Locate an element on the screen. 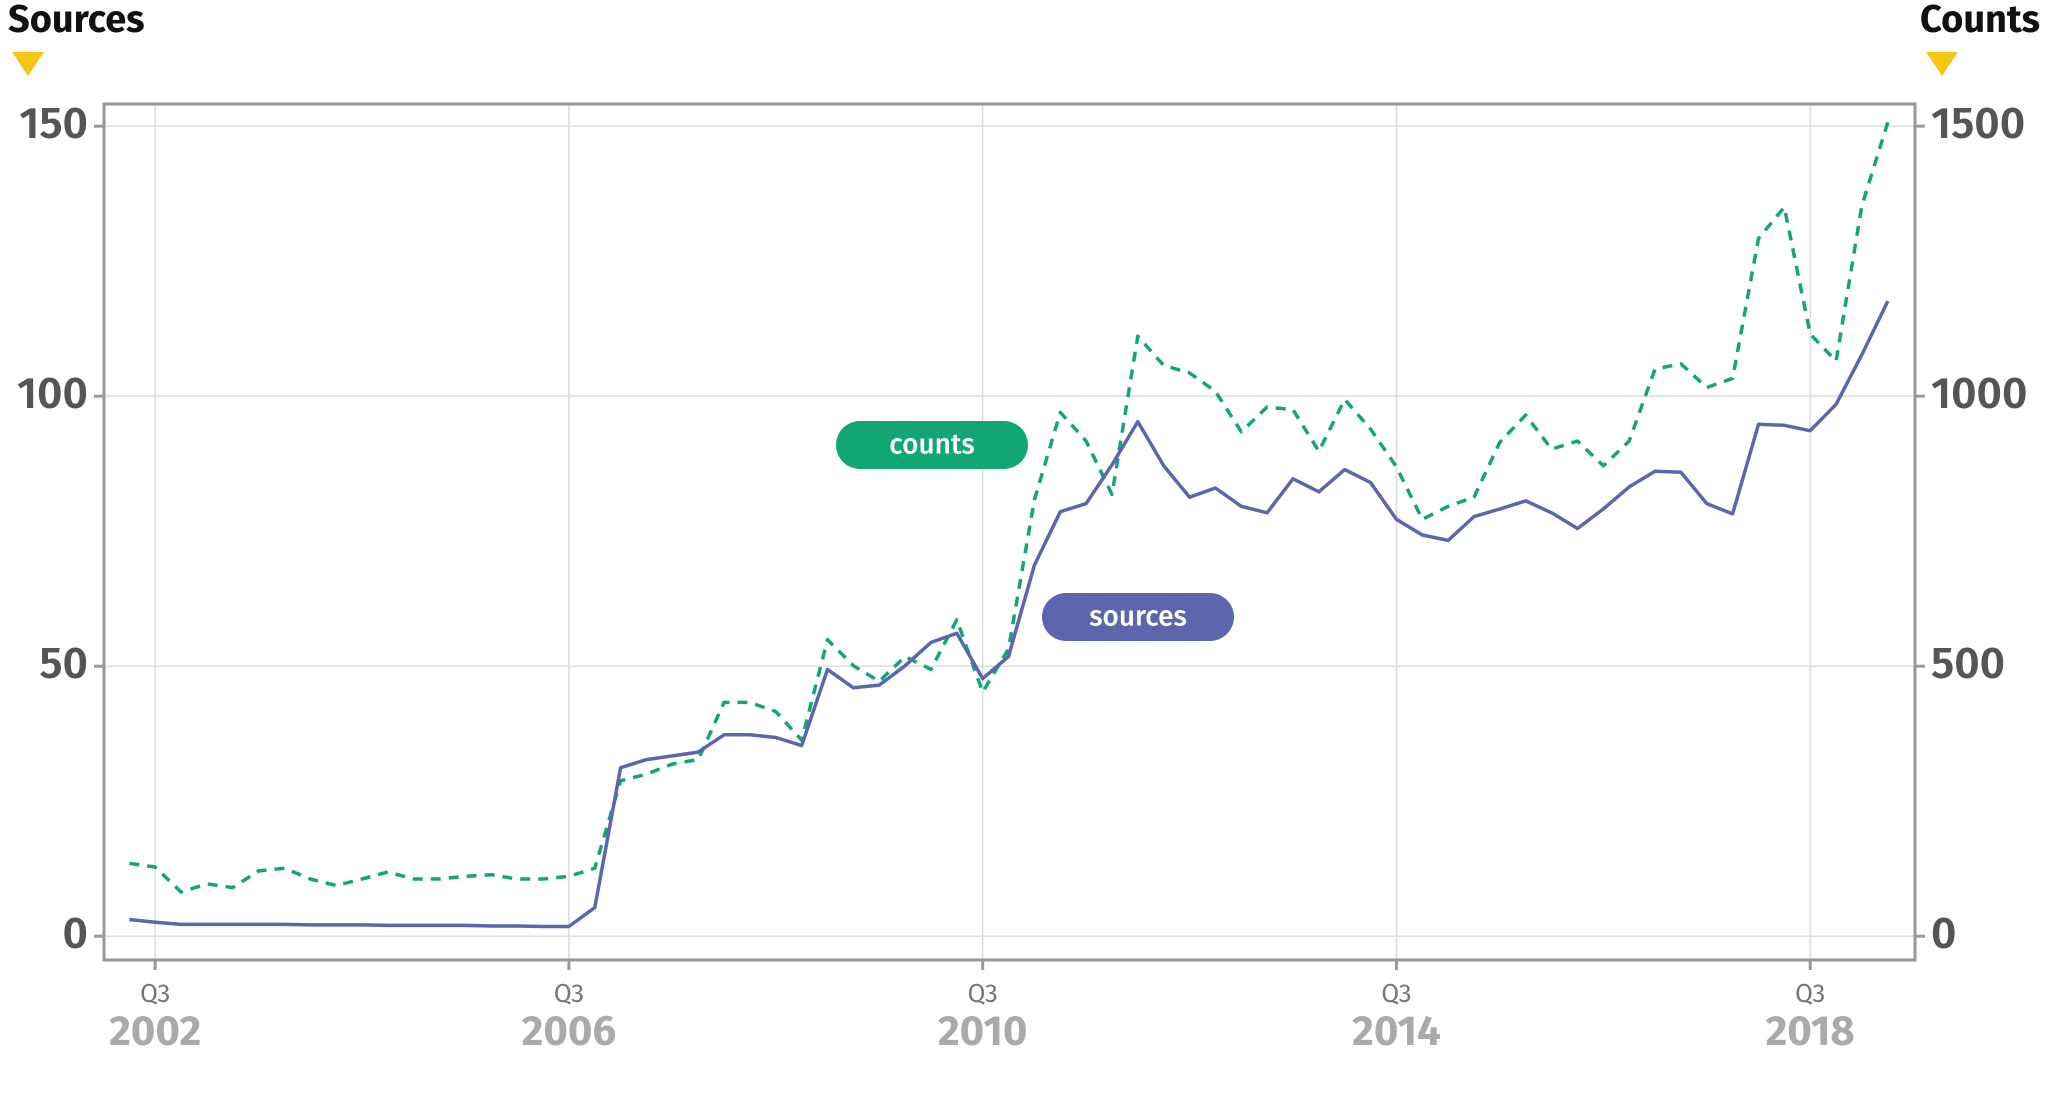 The width and height of the screenshot is (2048, 1108). y-tick-label: 100 is located at coordinates (52, 393).